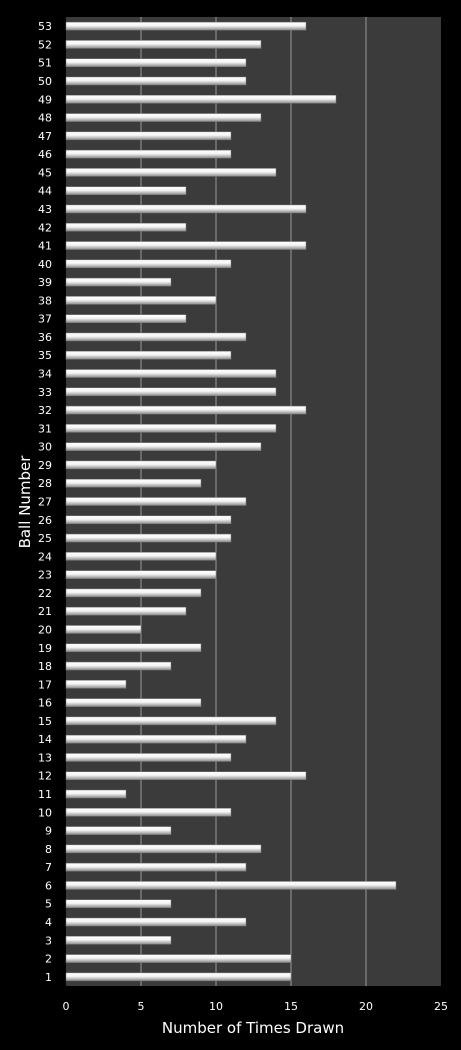 The width and height of the screenshot is (461, 1050). What do you see at coordinates (253, 1028) in the screenshot?
I see `x-axis-title: Number of Times Drawn` at bounding box center [253, 1028].